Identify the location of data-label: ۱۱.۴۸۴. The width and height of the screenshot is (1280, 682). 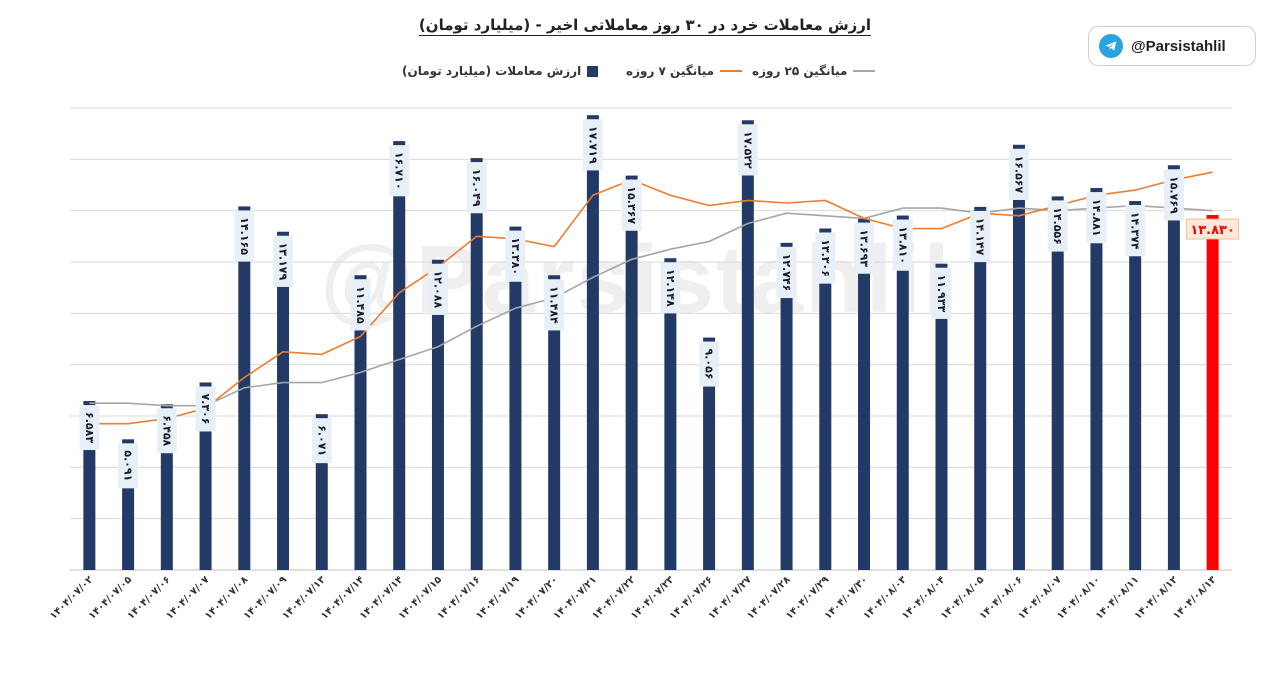
(554, 305).